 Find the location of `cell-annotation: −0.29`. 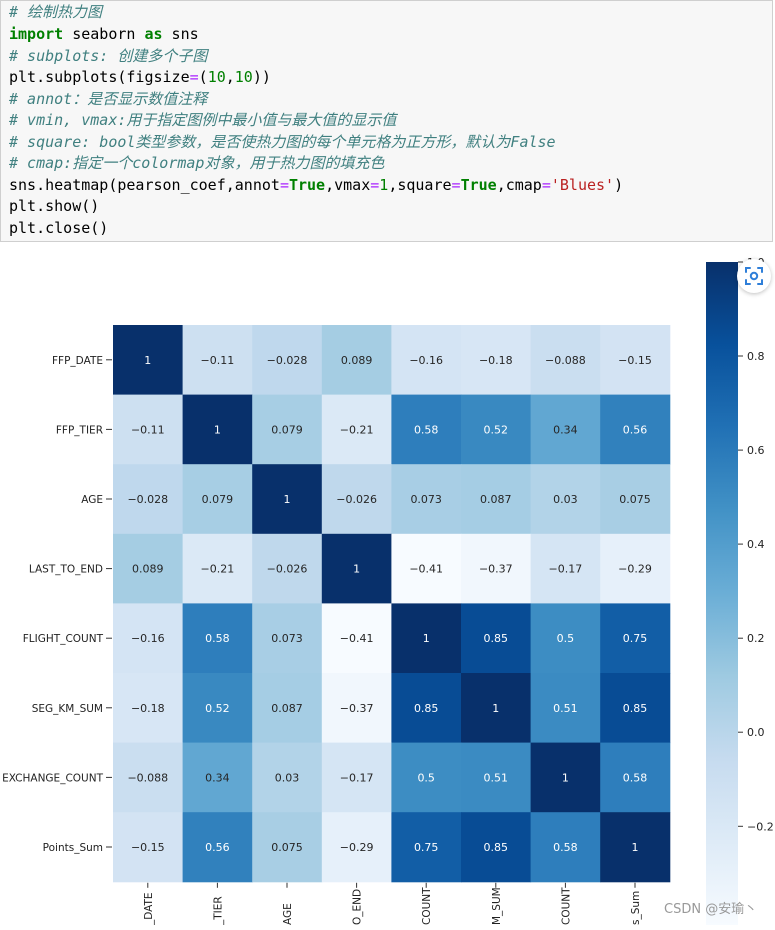

cell-annotation: −0.29 is located at coordinates (357, 847).